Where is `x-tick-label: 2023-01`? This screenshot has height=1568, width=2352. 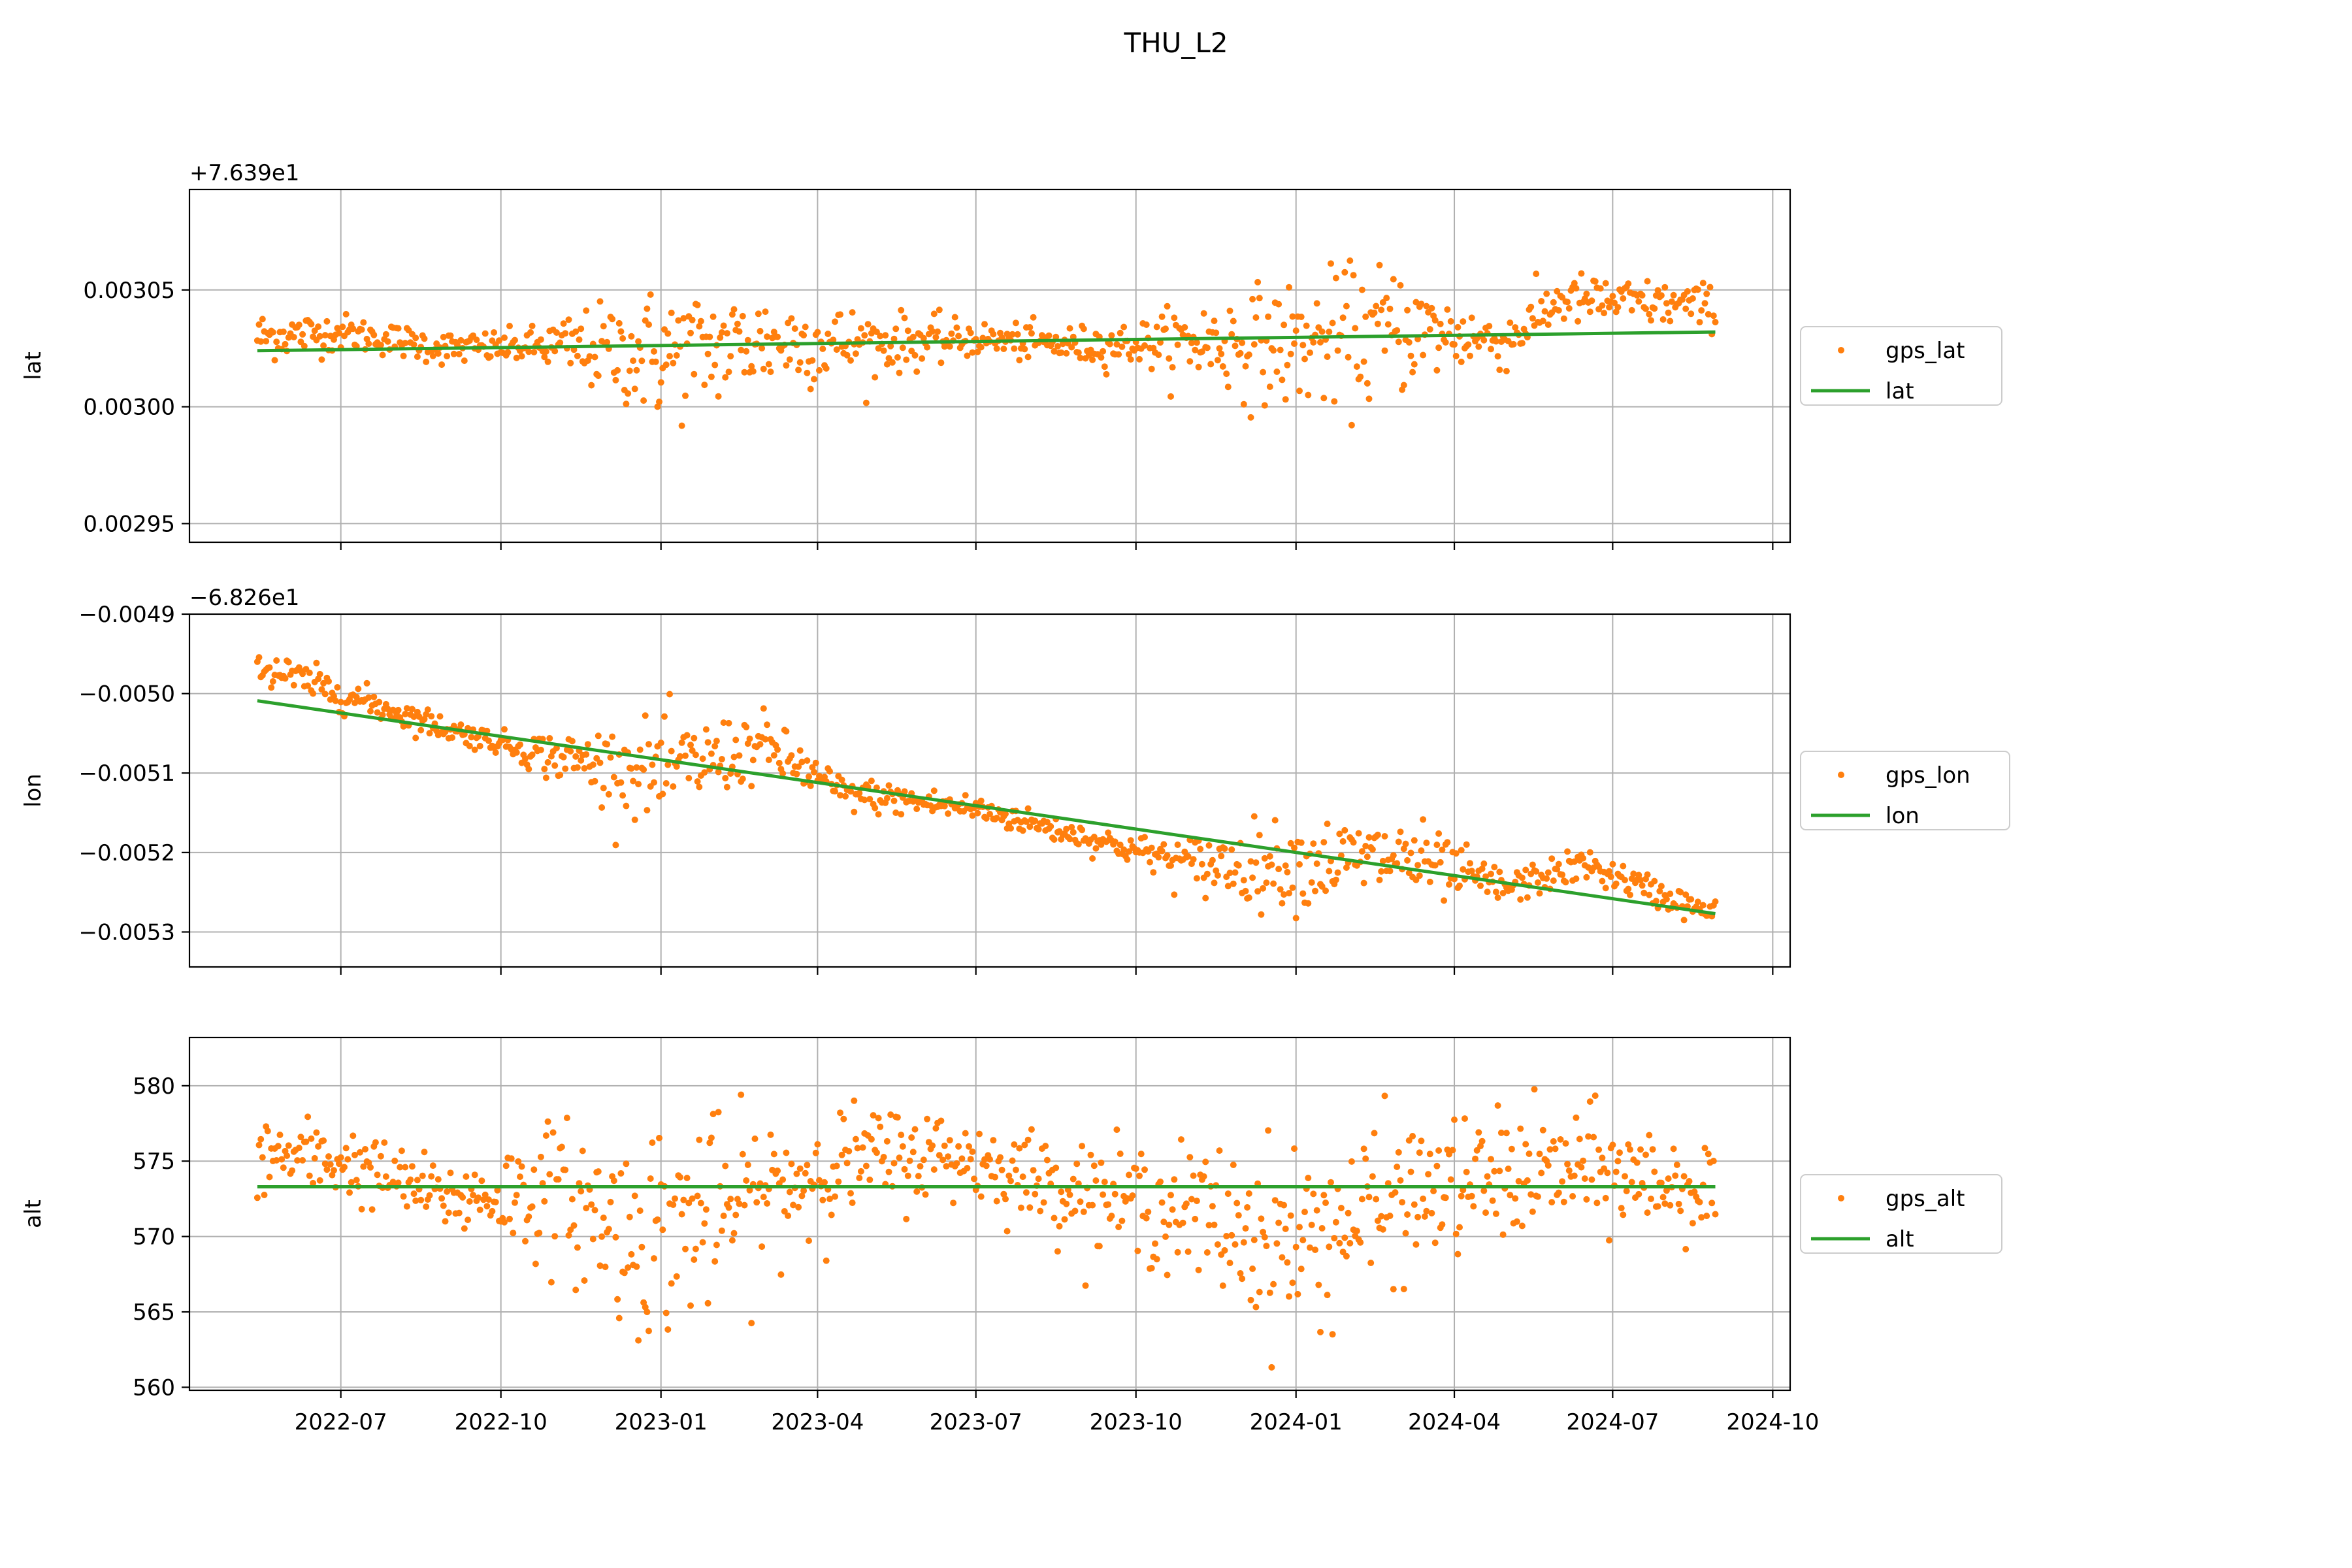 x-tick-label: 2023-01 is located at coordinates (661, 1422).